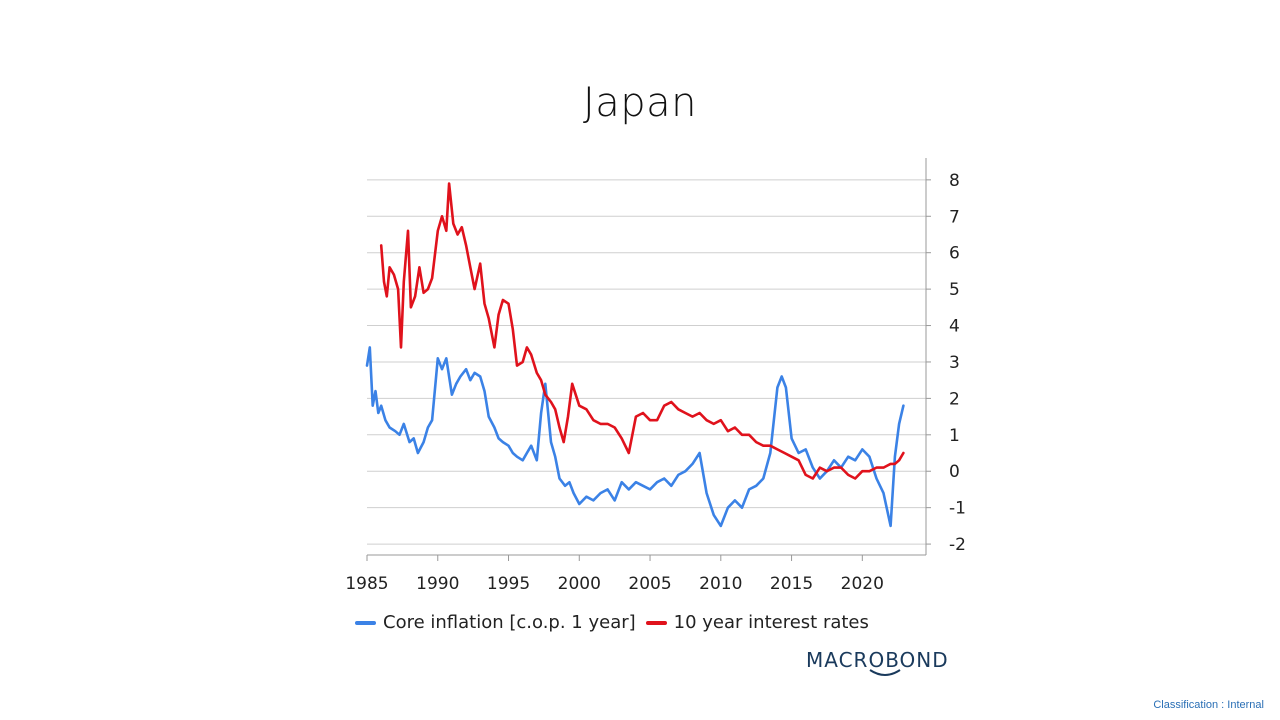  Describe the element at coordinates (791, 584) in the screenshot. I see `x-tick-label: 2015` at that location.